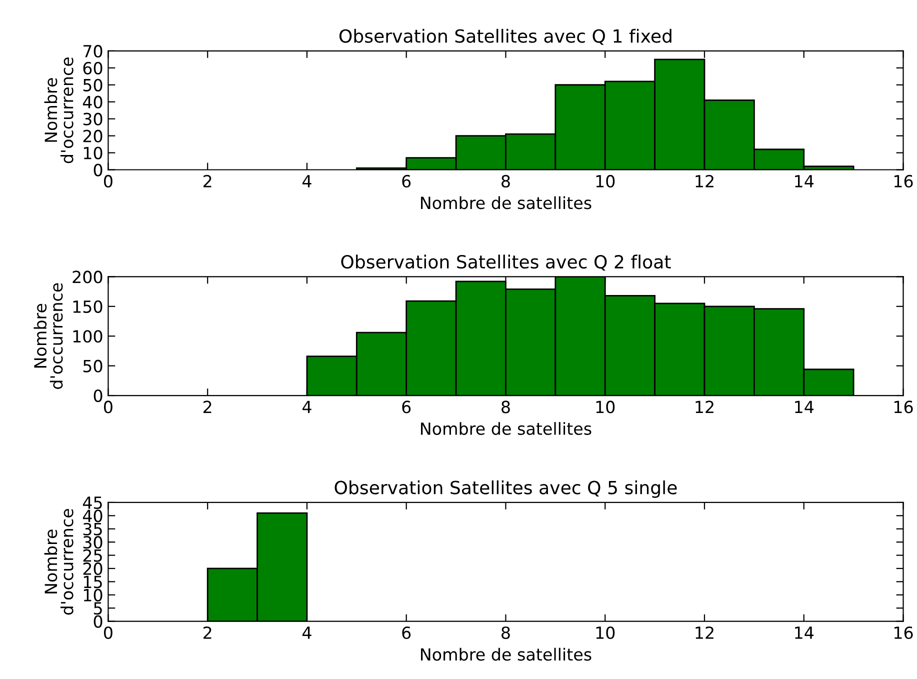 The height and width of the screenshot is (679, 917). What do you see at coordinates (92, 503) in the screenshot?
I see `y-tick-label: 45` at bounding box center [92, 503].